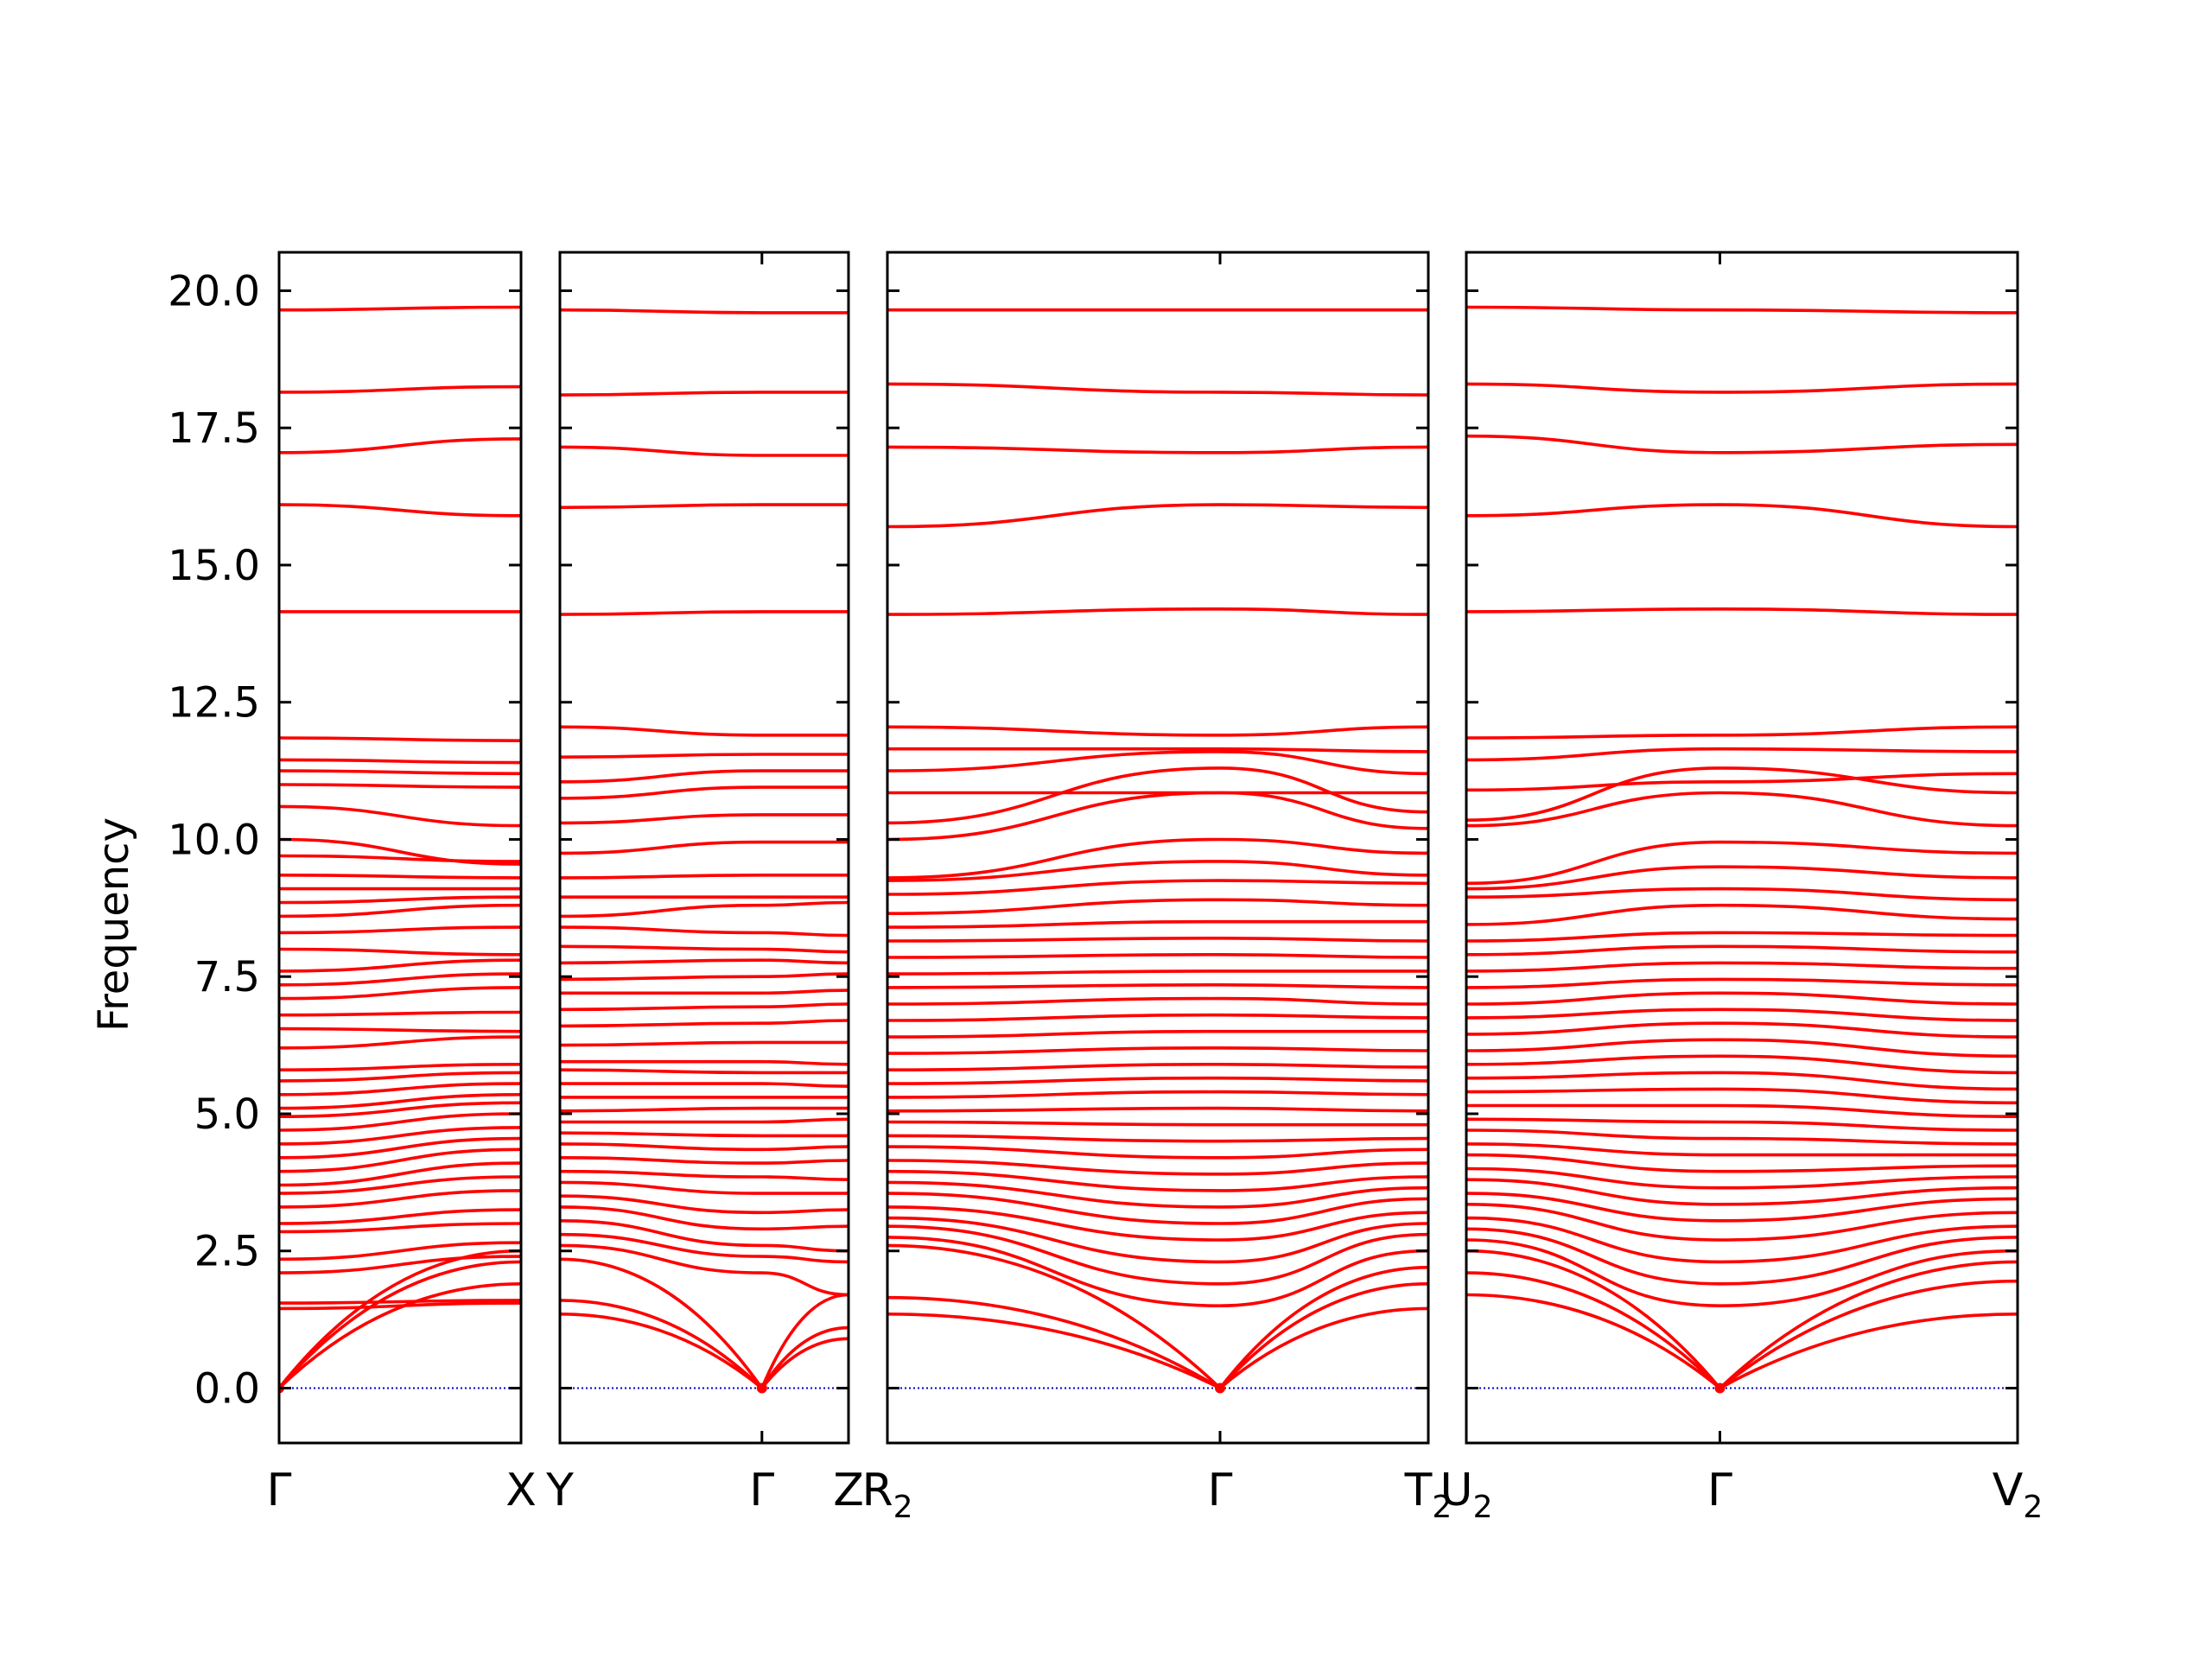  What do you see at coordinates (886, 1495) in the screenshot?
I see `panel-3-kpoint-label-1: R2` at bounding box center [886, 1495].